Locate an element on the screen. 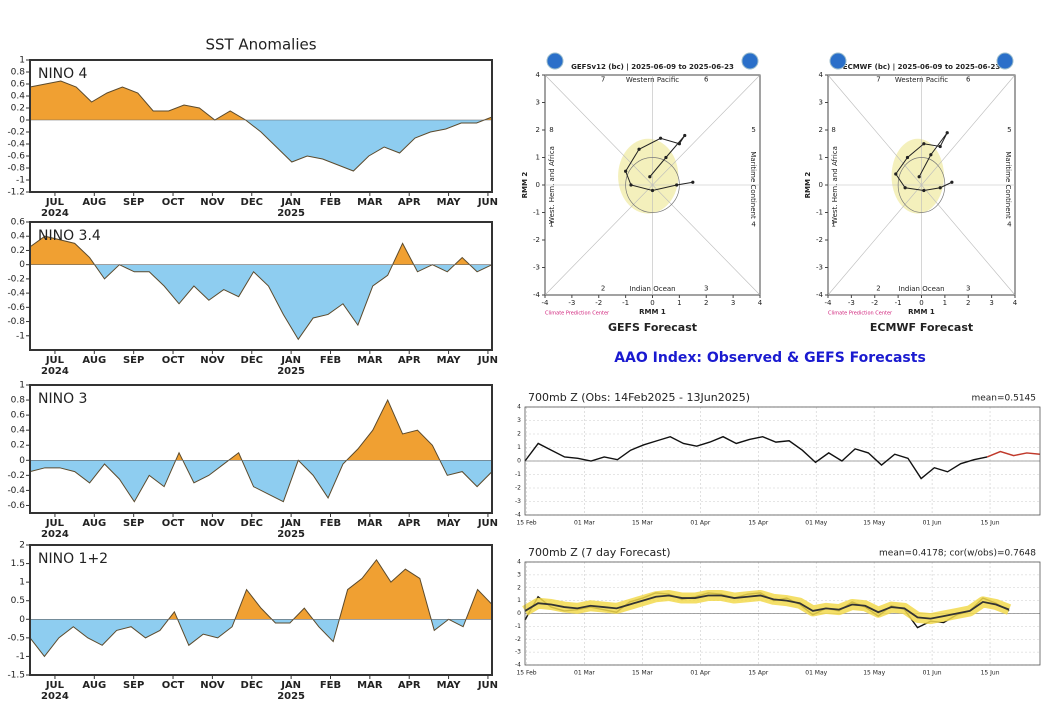 Image resolution: width=1049 pixels, height=726 pixels. x-tick-label: 1 is located at coordinates (945, 303).